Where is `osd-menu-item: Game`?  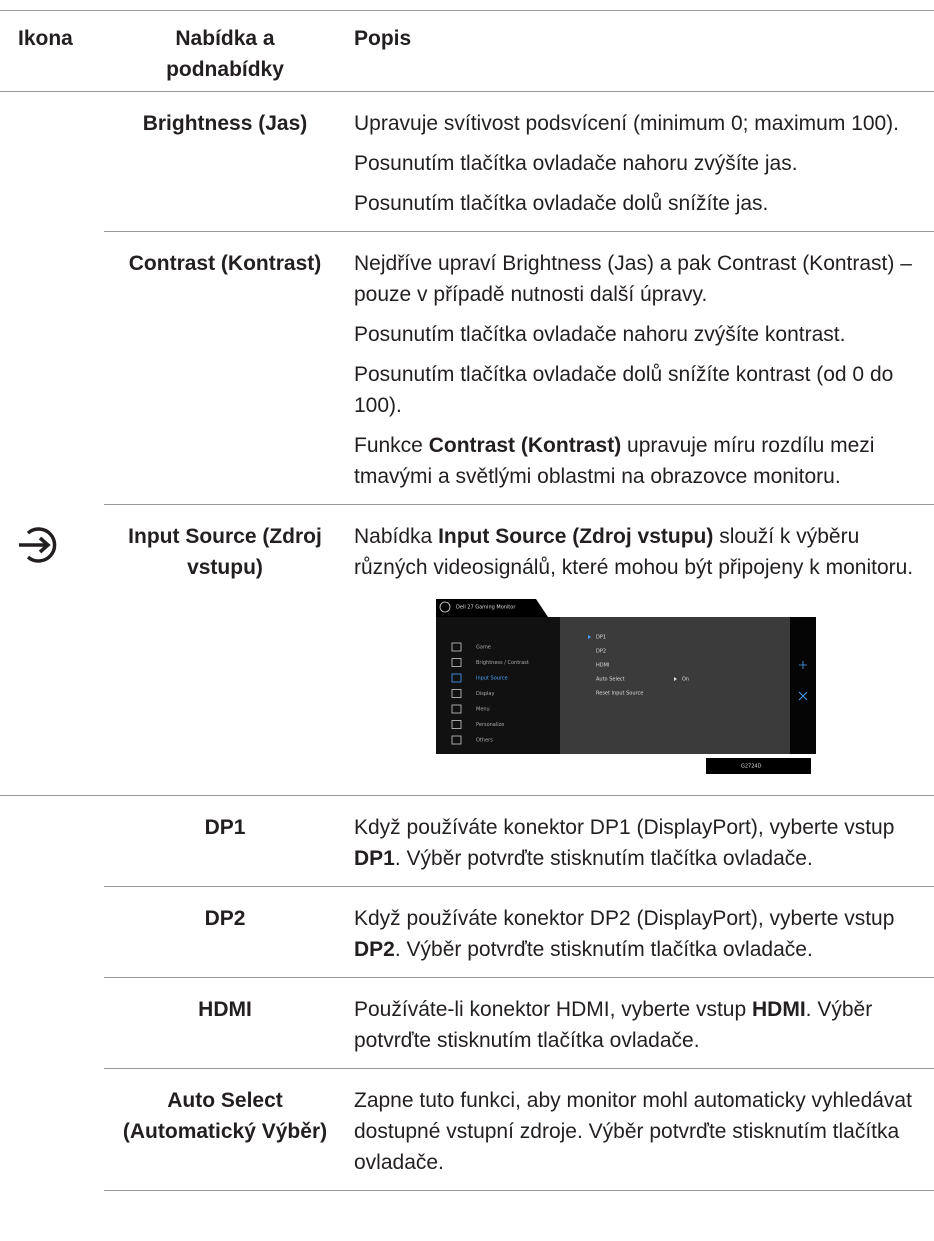 osd-menu-item: Game is located at coordinates (483, 648).